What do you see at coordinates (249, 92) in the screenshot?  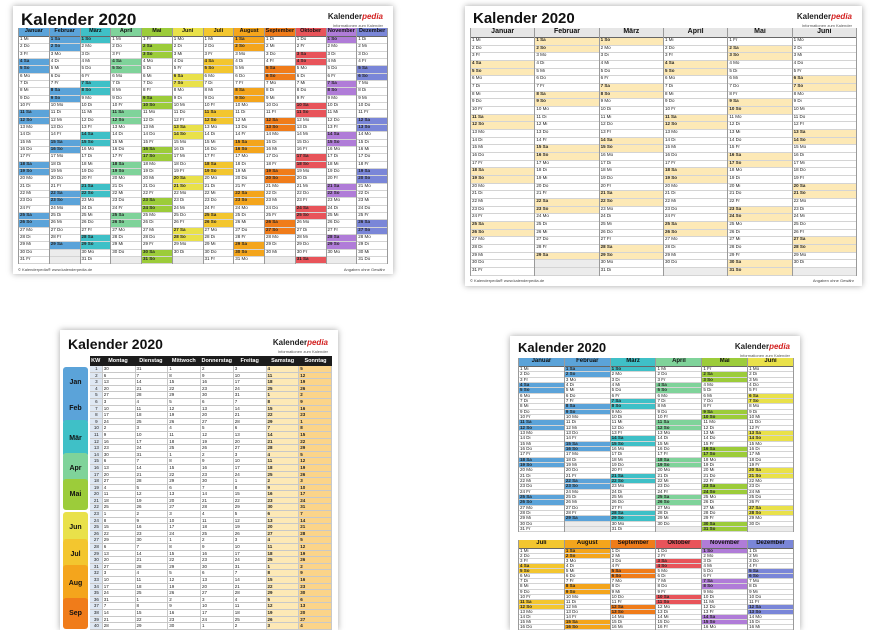 I see `day-cell: 8 Sa` at bounding box center [249, 92].